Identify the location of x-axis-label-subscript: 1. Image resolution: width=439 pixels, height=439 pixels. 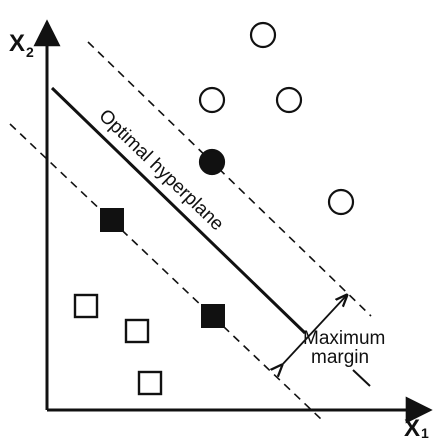
(425, 432).